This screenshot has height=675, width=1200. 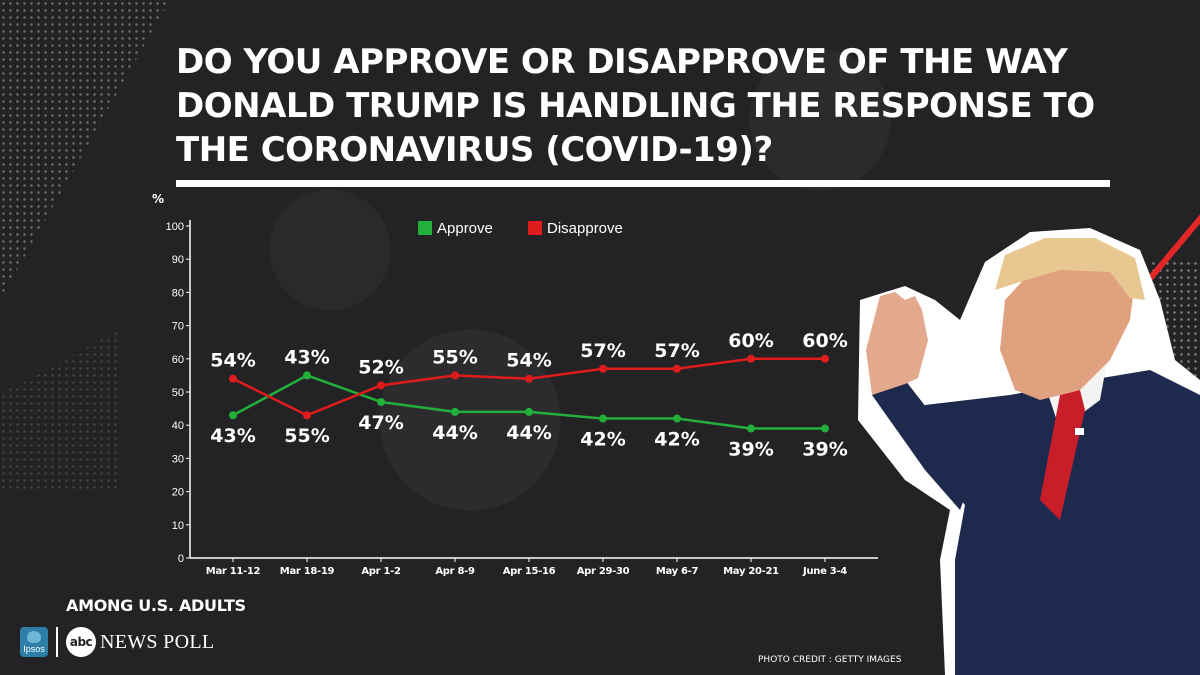 I want to click on legend-label-approve: Approve, so click(x=465, y=228).